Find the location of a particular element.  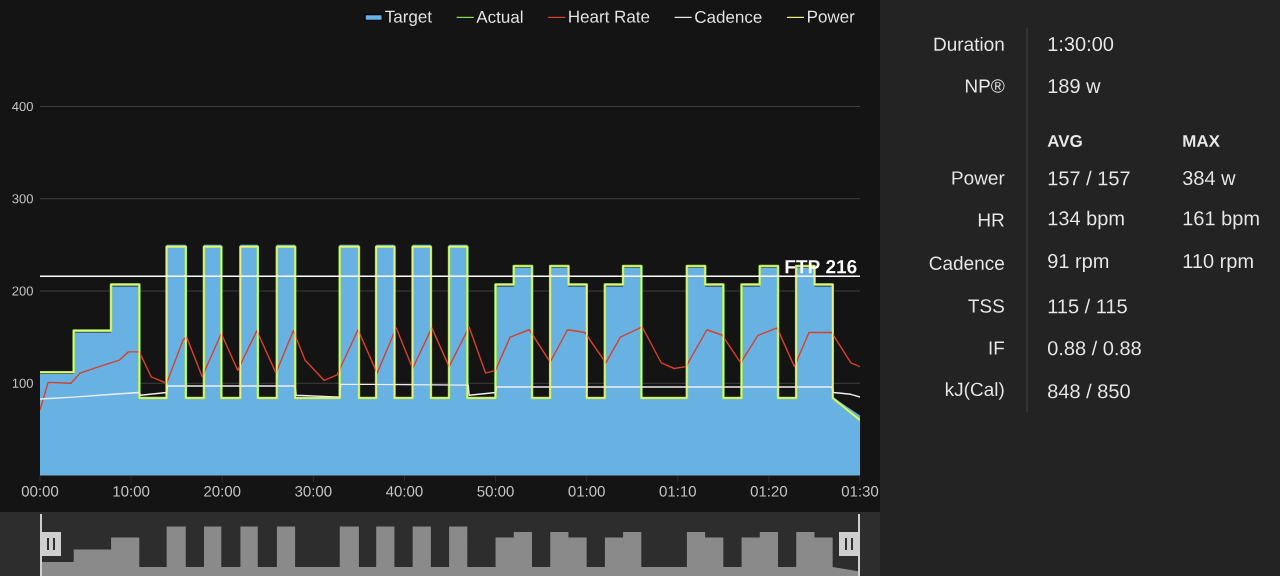

legend-label: Cadence is located at coordinates (728, 16).